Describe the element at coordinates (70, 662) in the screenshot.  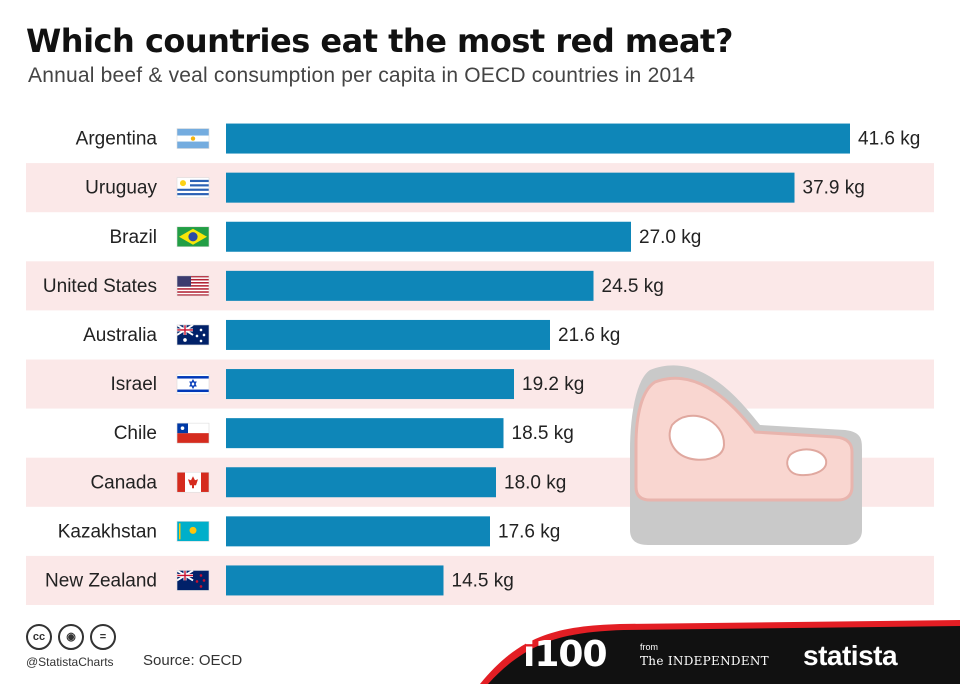
I see `statista-handle: @StatistaCharts` at that location.